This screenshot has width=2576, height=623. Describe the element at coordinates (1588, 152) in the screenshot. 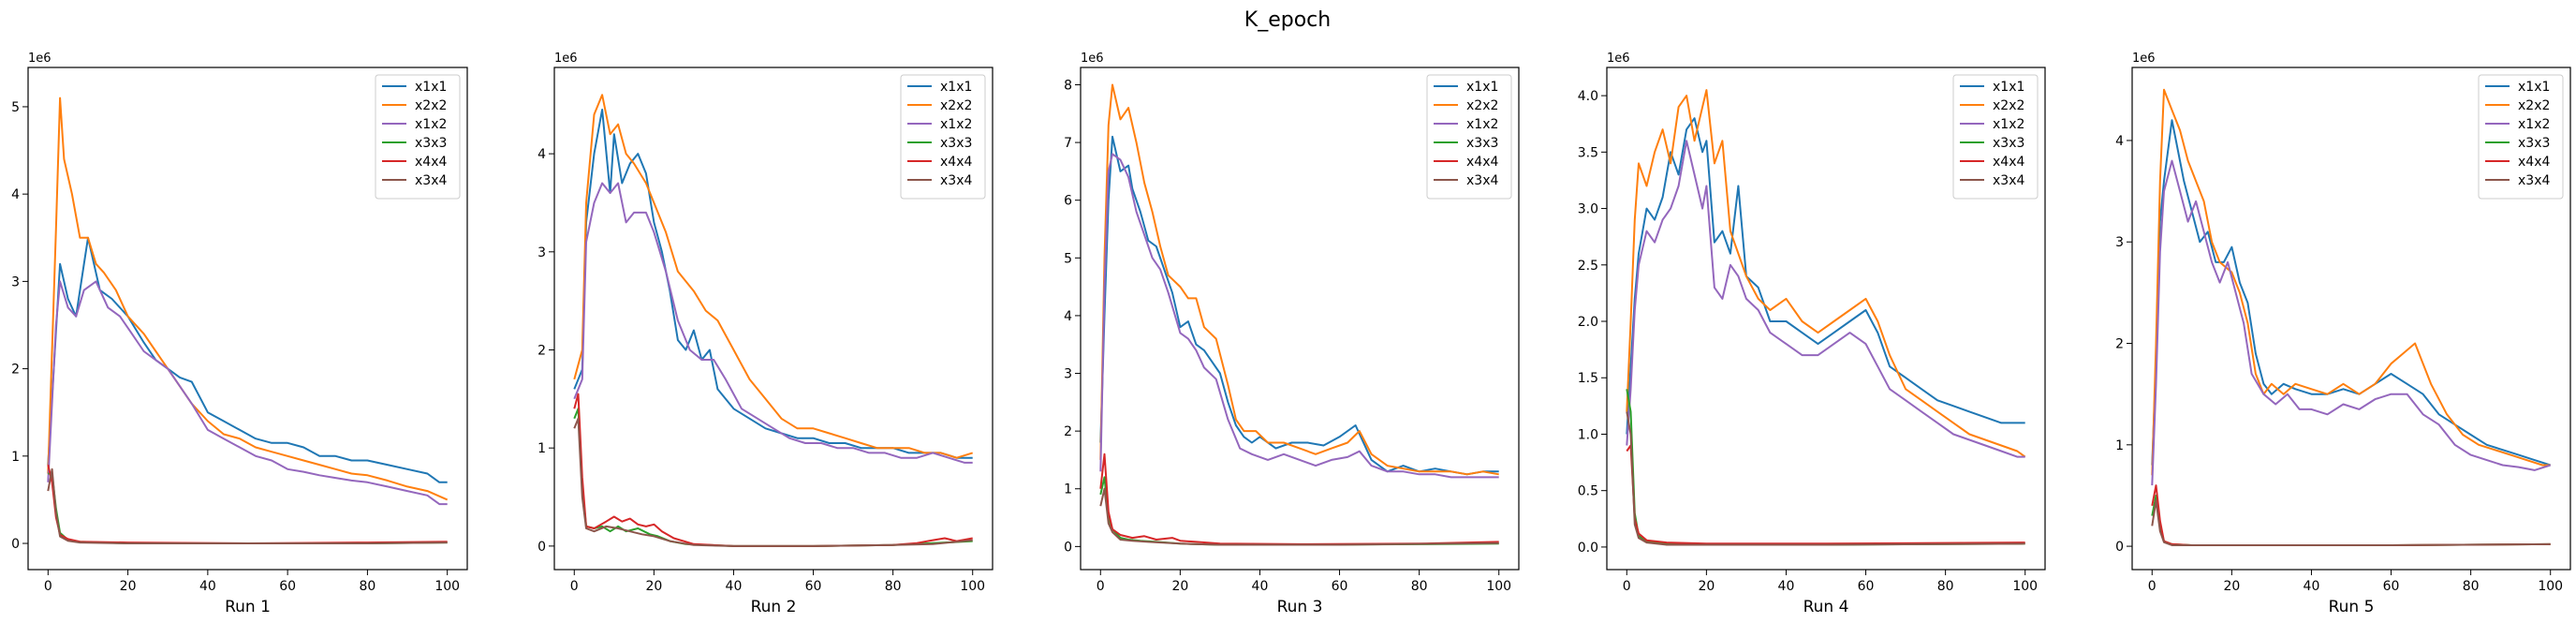

I see `y-tick-label: 3.5` at that location.